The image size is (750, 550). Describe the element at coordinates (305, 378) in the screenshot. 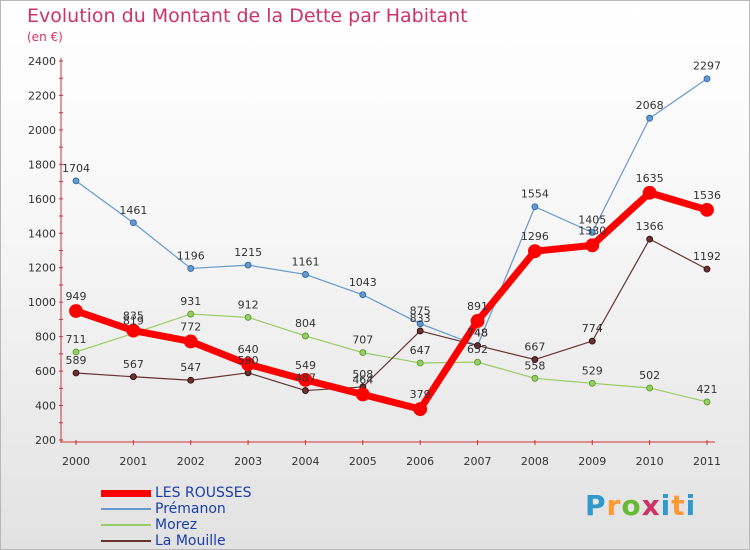

I see `data-label-la-mouille: 487` at that location.